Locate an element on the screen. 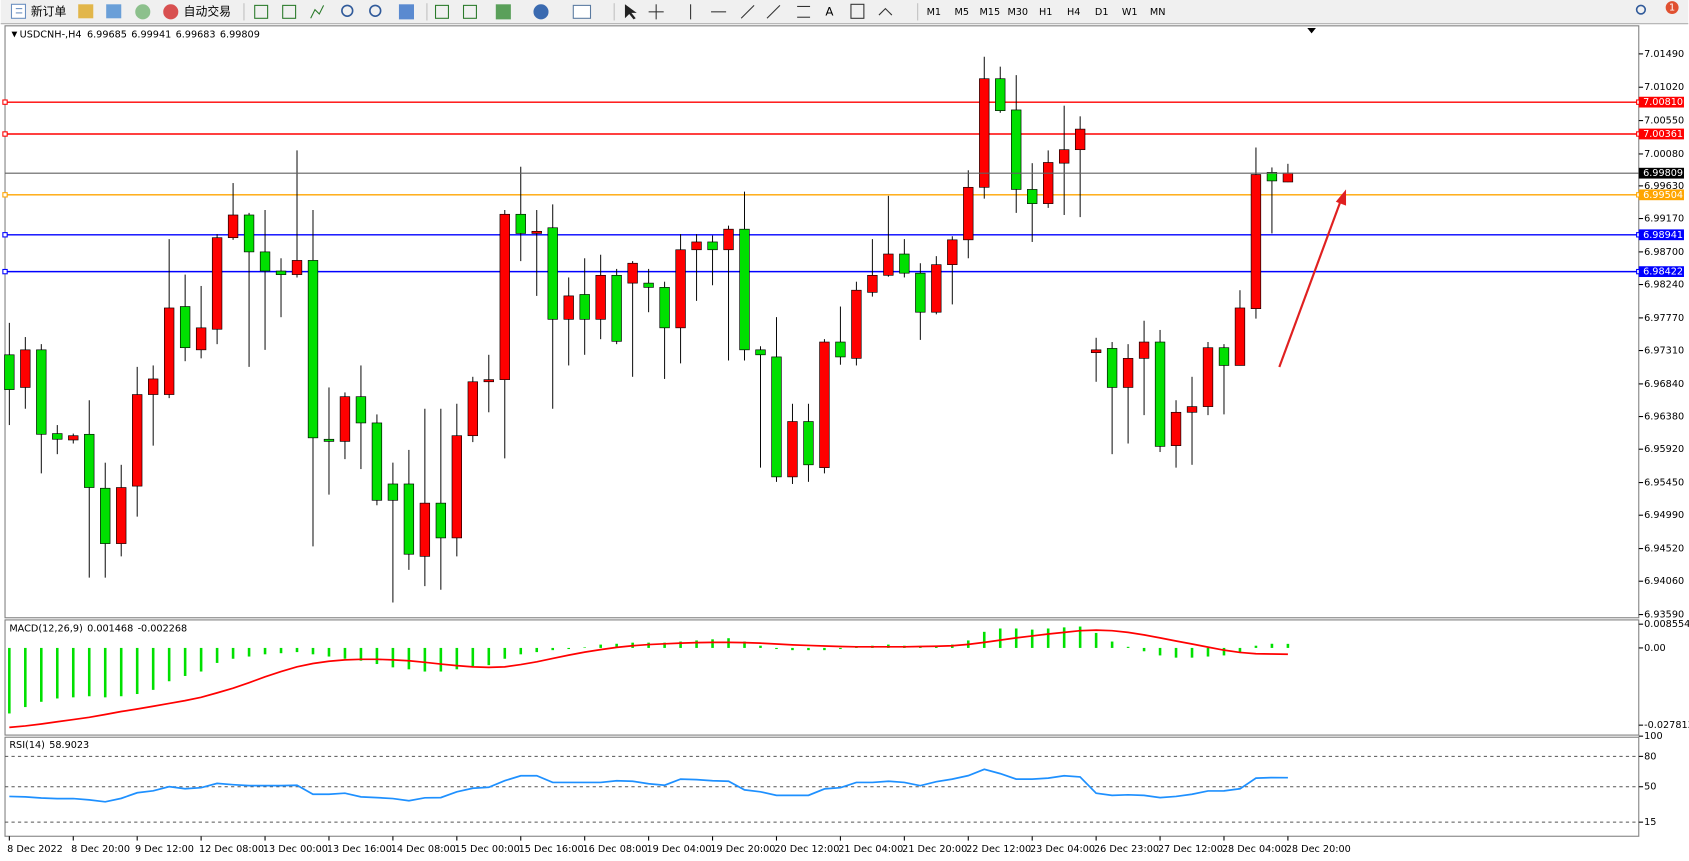 The height and width of the screenshot is (861, 1689). x-tick-label: 14 Dec 08:00 is located at coordinates (423, 849).